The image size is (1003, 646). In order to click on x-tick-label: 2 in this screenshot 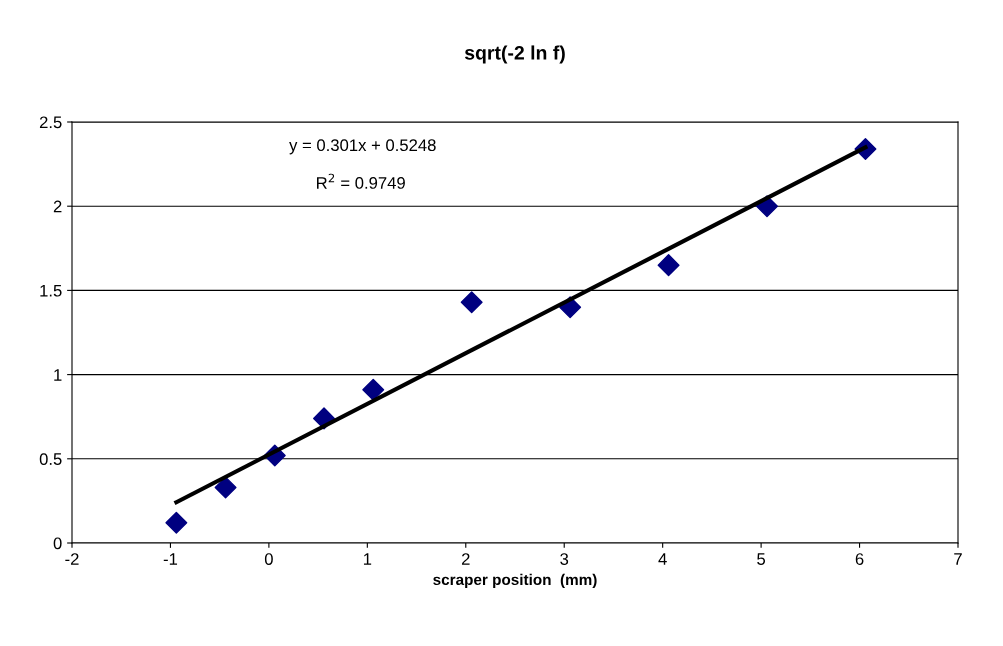, I will do `click(465, 559)`.